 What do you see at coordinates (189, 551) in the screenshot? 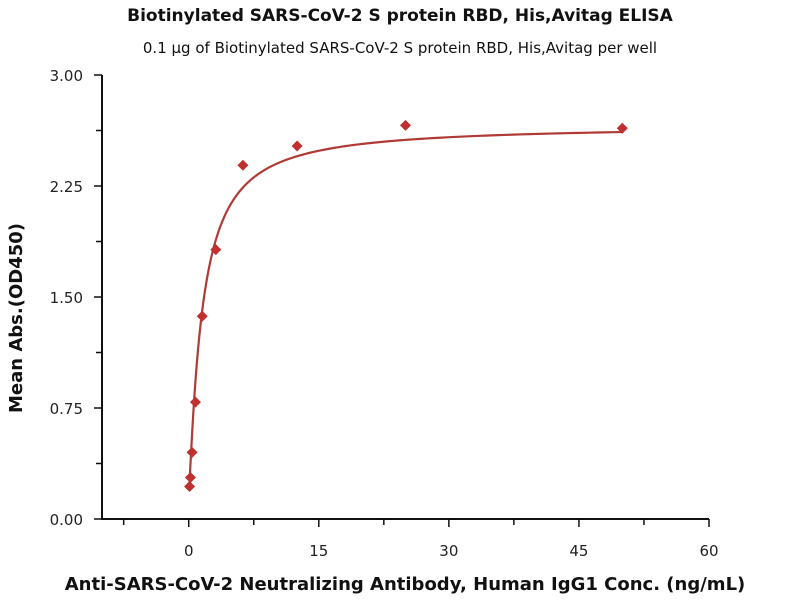
I see `x-tick-label: 0` at bounding box center [189, 551].